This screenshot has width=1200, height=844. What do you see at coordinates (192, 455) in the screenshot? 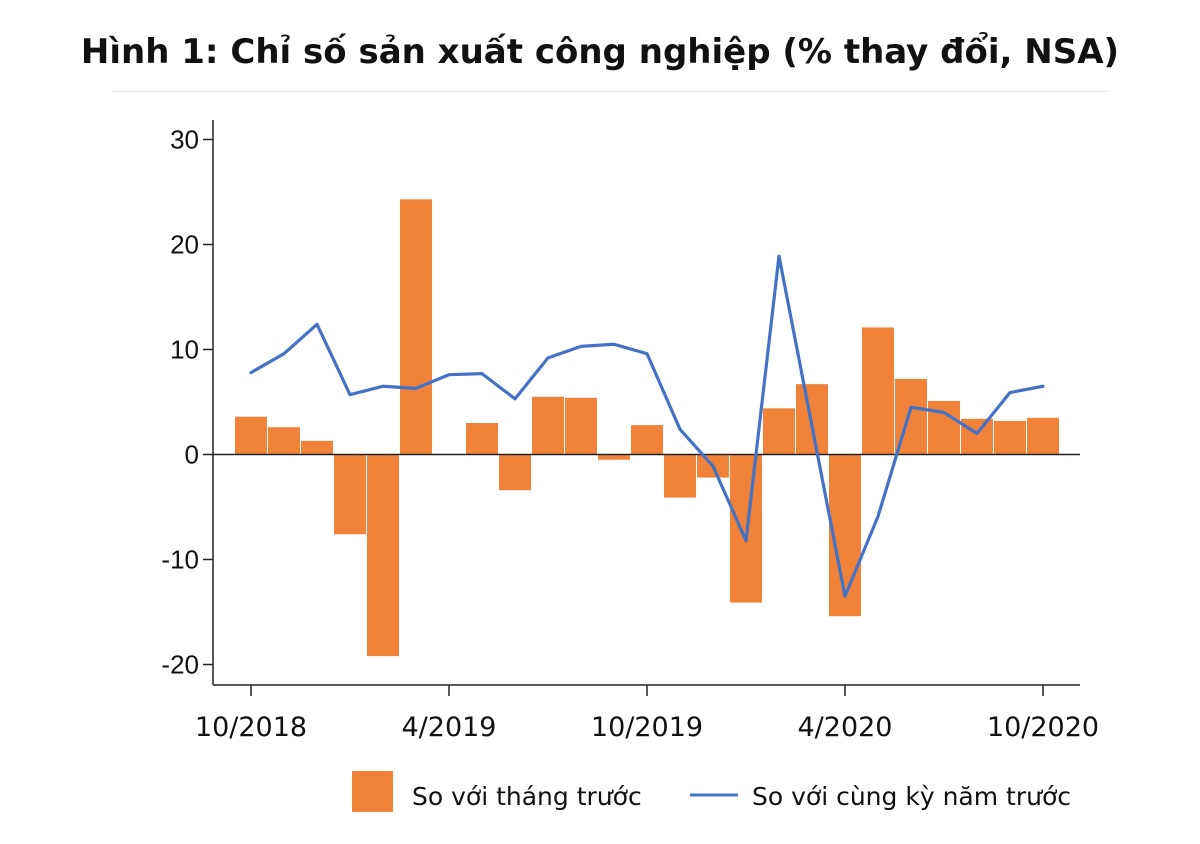
I see `y-tick-label-3: 0` at bounding box center [192, 455].